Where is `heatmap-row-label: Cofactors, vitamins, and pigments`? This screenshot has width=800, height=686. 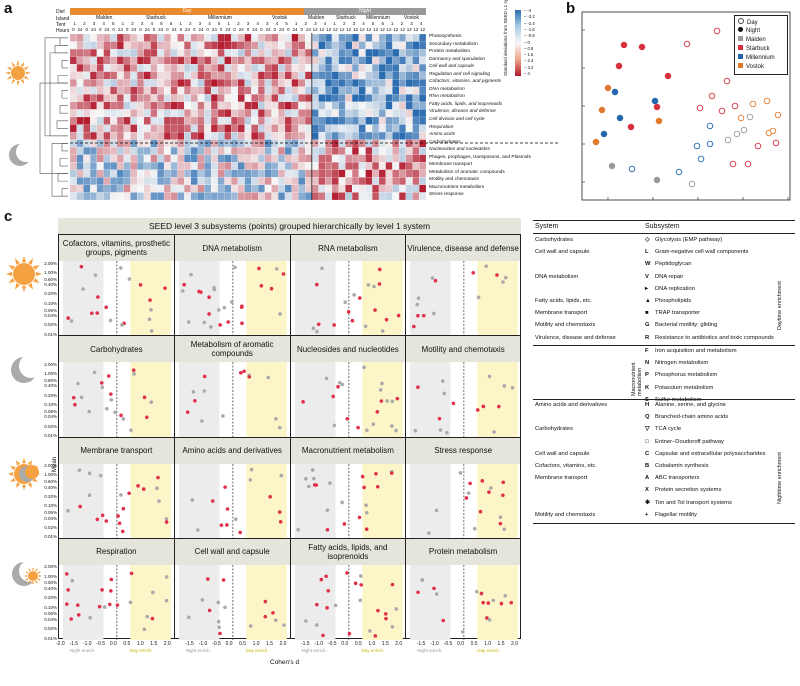 heatmap-row-label: Cofactors, vitamins, and pigments is located at coordinates (465, 82).